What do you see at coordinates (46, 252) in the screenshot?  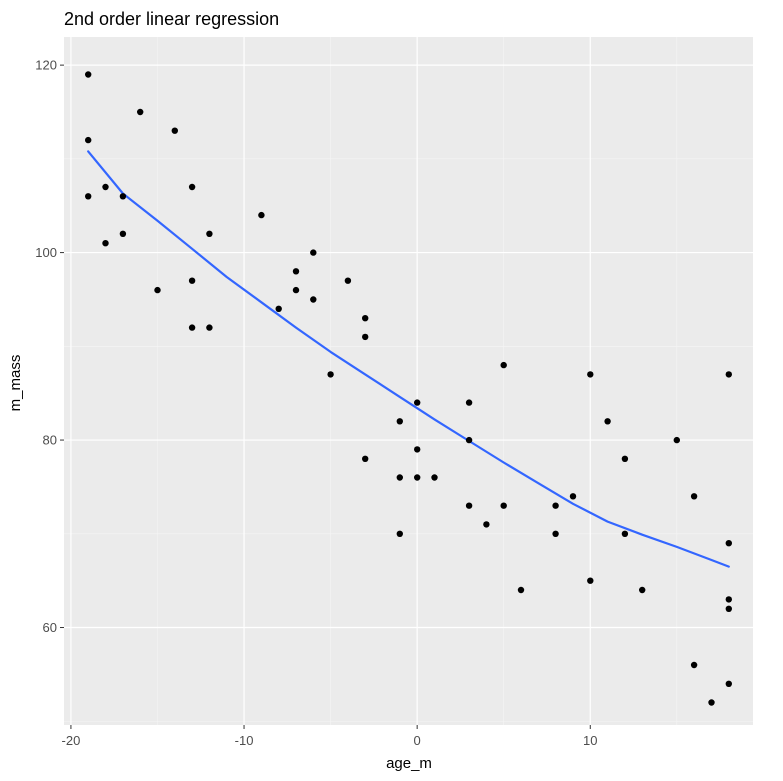 I see `y-tick-label: 100` at bounding box center [46, 252].